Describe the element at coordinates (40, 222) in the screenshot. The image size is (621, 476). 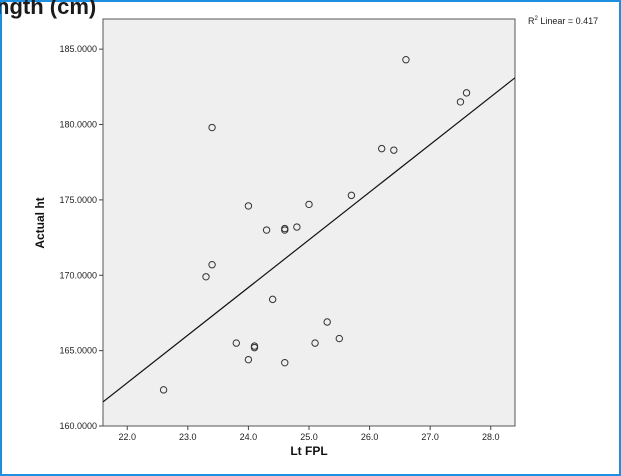
I see `y-axis-title: Actual ht` at that location.